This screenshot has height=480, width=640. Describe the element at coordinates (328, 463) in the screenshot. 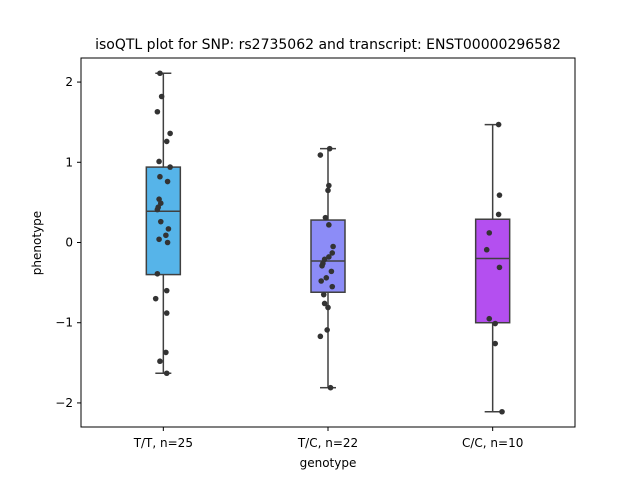

I see `x-axis-label: genotype` at that location.